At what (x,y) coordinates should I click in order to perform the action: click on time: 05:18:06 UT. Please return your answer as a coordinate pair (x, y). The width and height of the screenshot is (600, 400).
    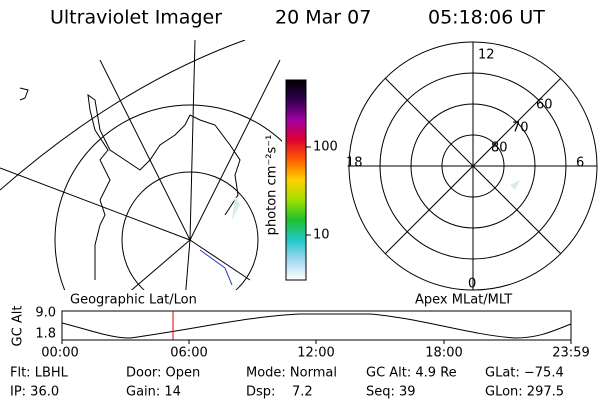
    Looking at the image, I should click on (486, 18).